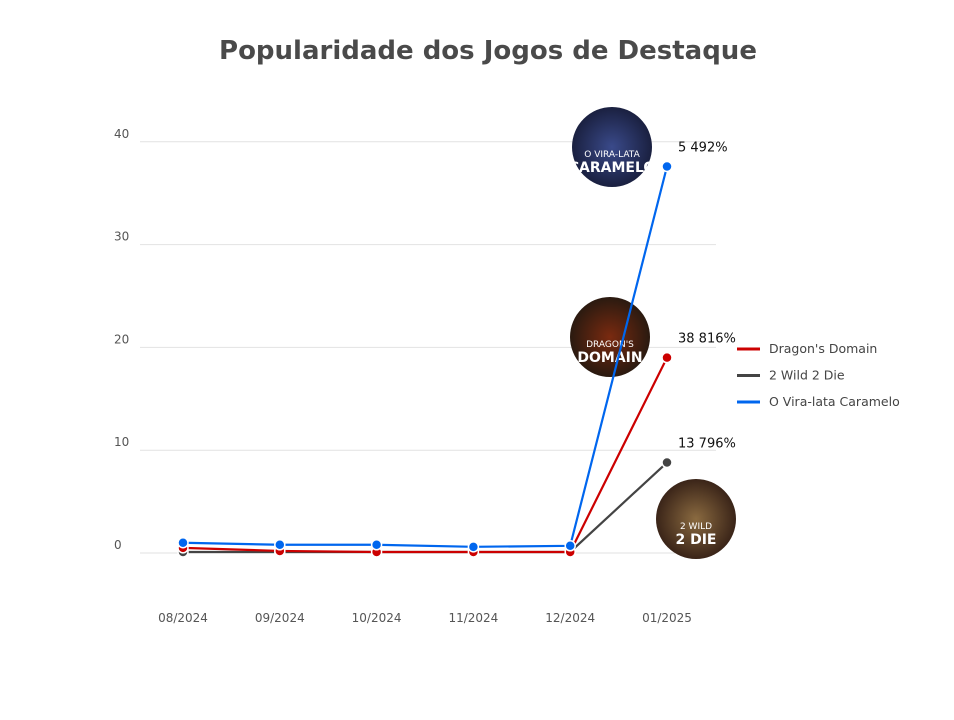  I want to click on x-tick-label: 10/2024, so click(377, 618).